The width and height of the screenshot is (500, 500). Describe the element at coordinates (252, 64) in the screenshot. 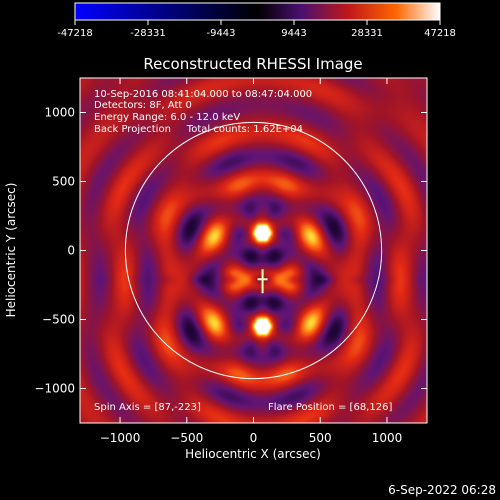

I see `chart-title: Reconstructed RHESSI Image` at that location.